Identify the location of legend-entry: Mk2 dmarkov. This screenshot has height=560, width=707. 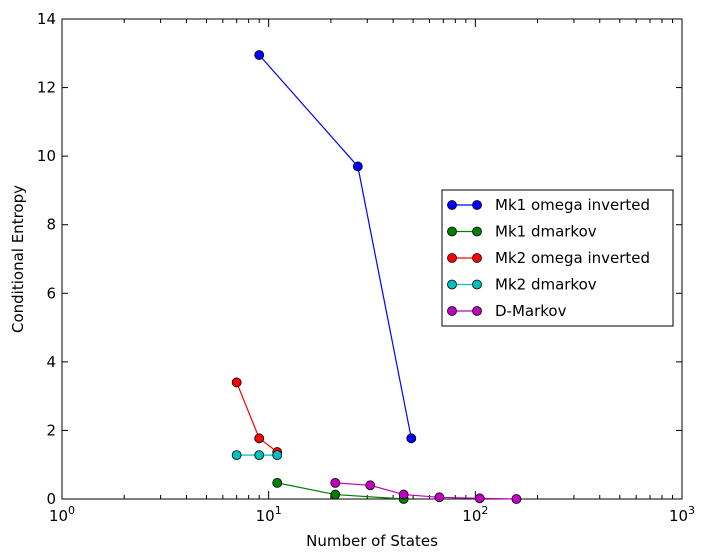
(522, 285).